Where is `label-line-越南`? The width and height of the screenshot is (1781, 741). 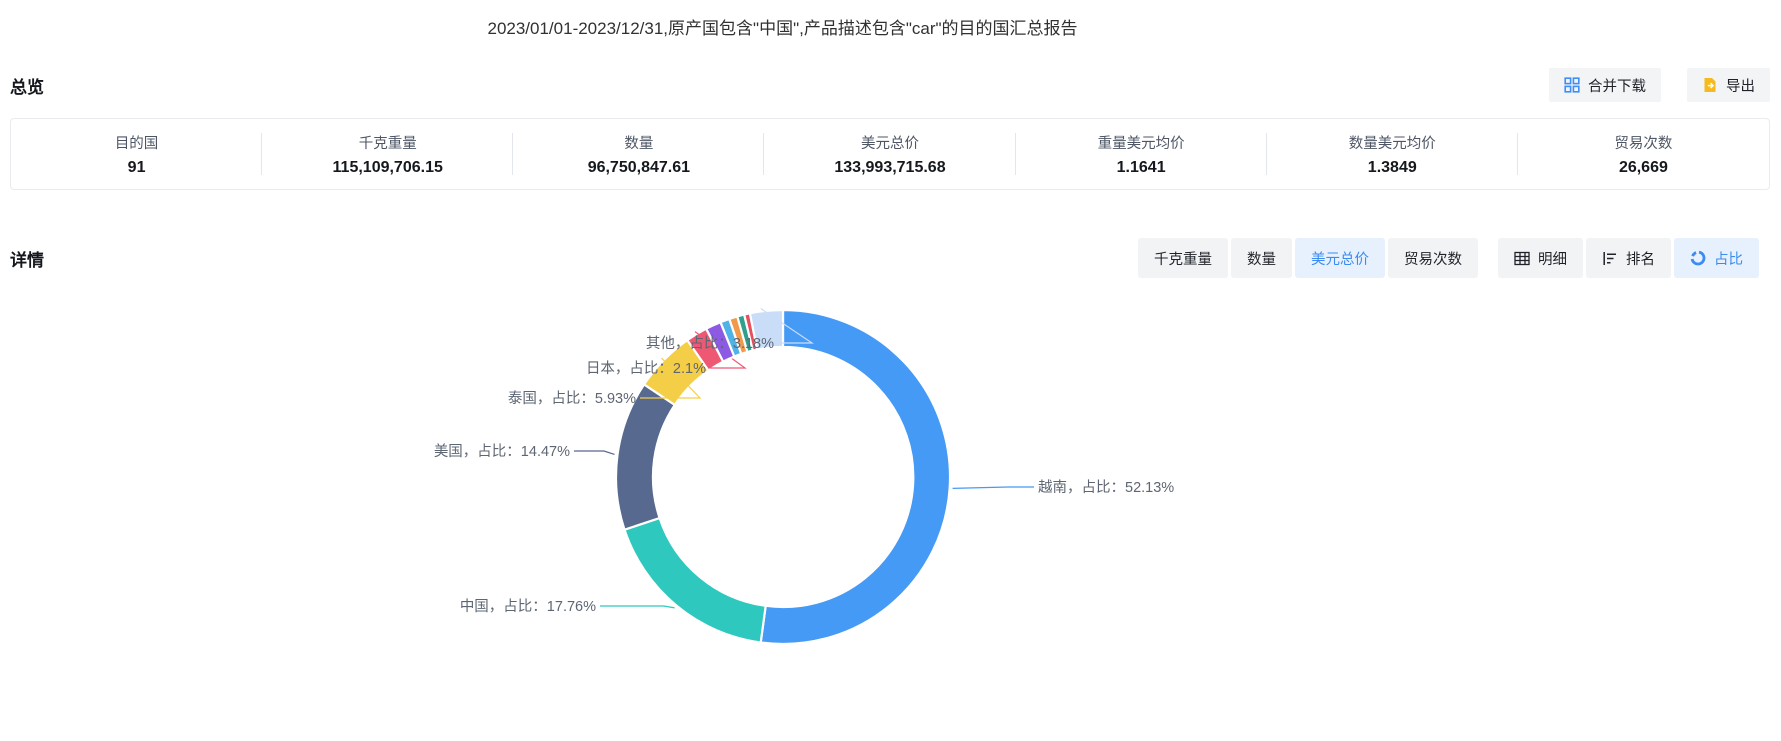
label-line-越南 is located at coordinates (993, 487).